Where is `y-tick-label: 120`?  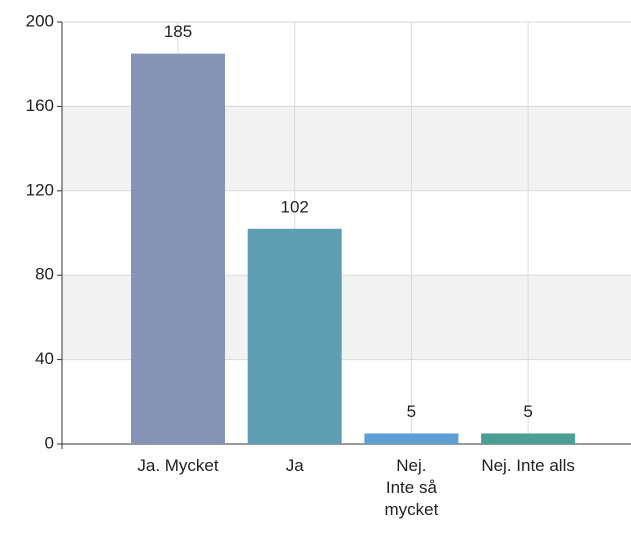
y-tick-label: 120 is located at coordinates (40, 189).